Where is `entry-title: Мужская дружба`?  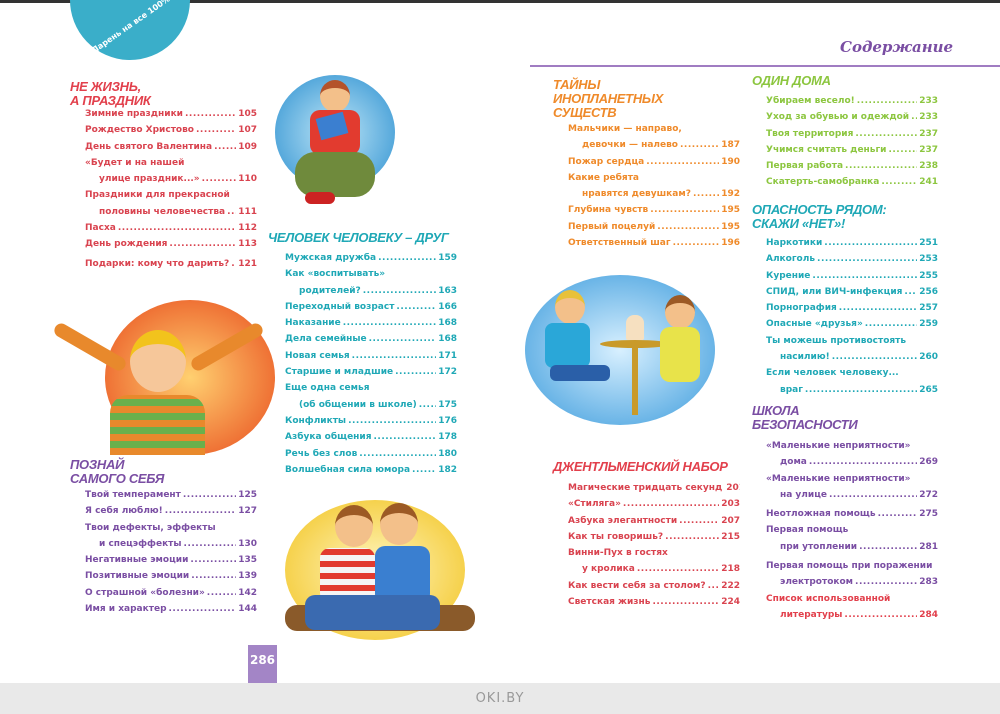
entry-title: Мужская дружба is located at coordinates (331, 258).